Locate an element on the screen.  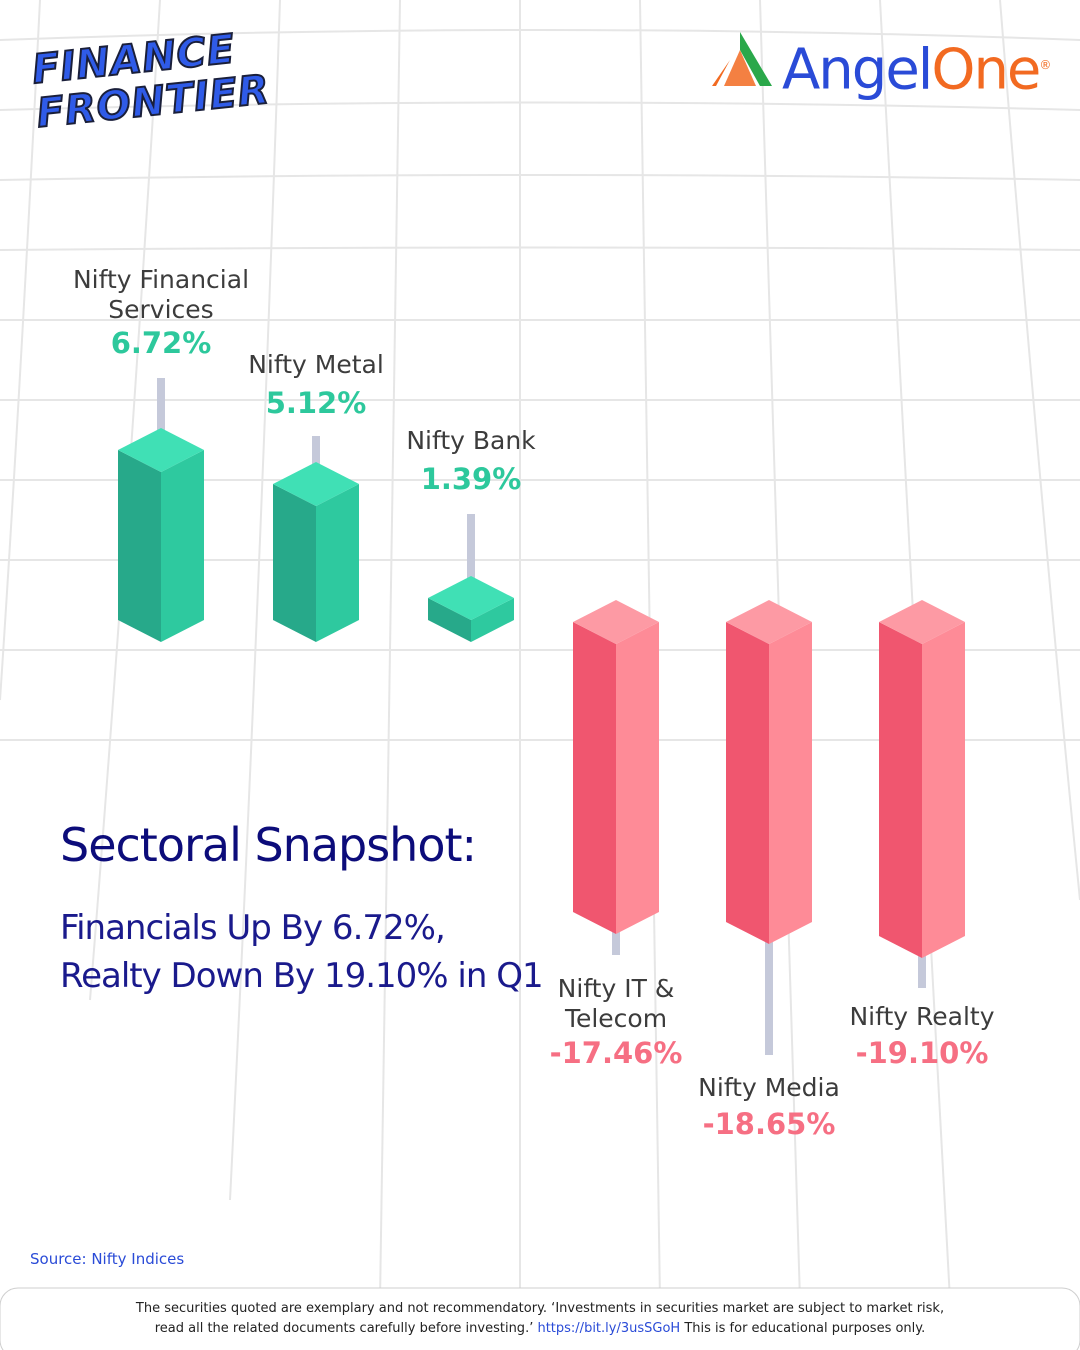
sector-change: 5.12% is located at coordinates (316, 403).